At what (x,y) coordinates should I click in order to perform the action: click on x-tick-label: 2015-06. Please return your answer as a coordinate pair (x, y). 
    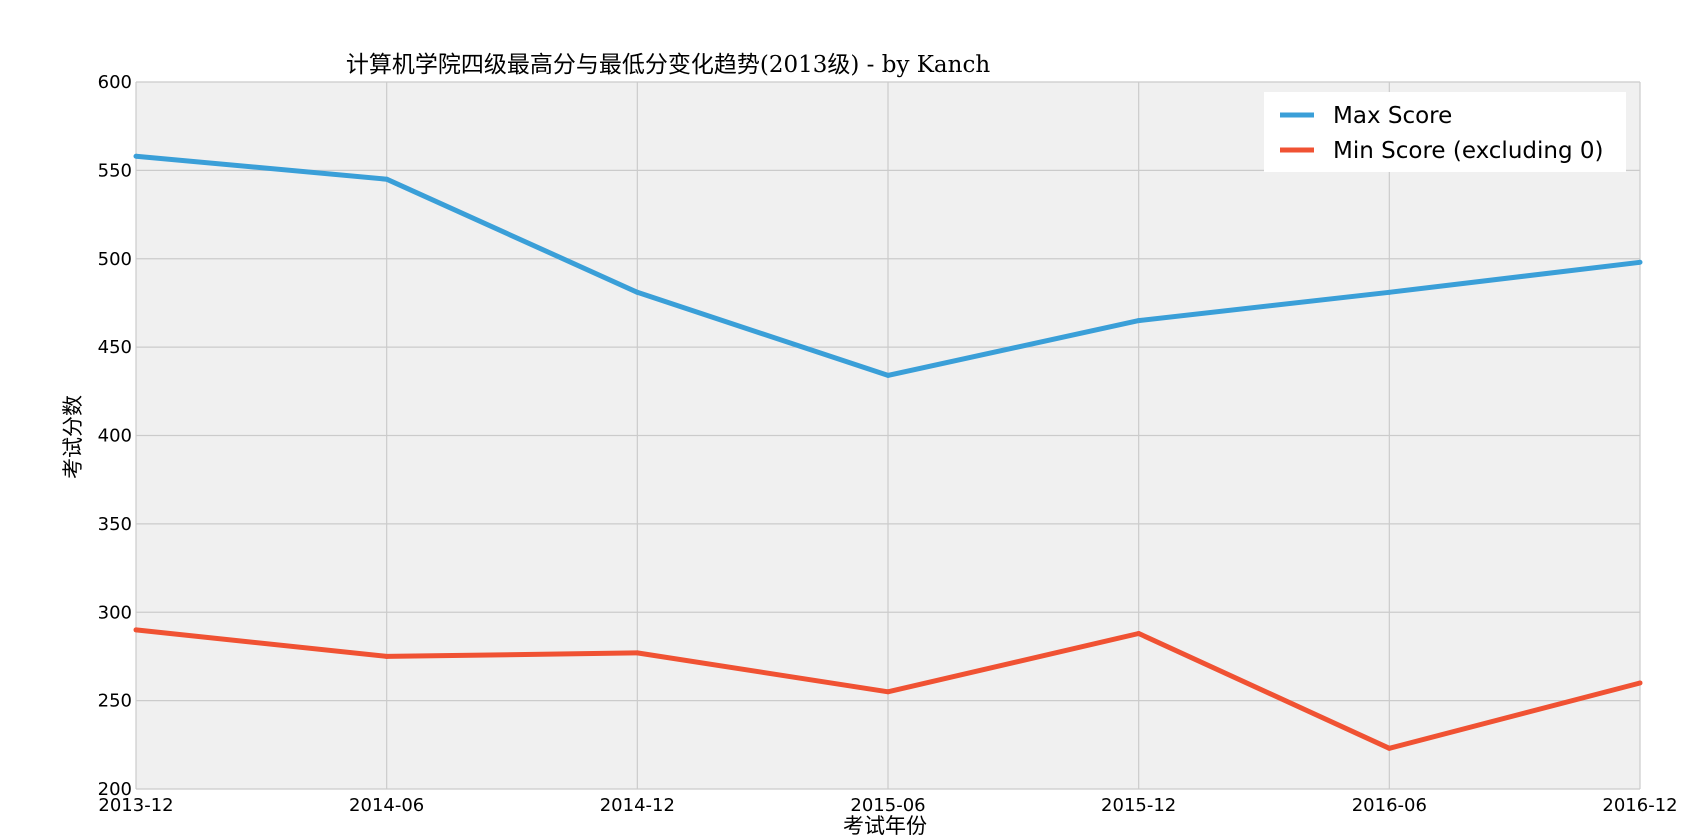
    Looking at the image, I should click on (887, 805).